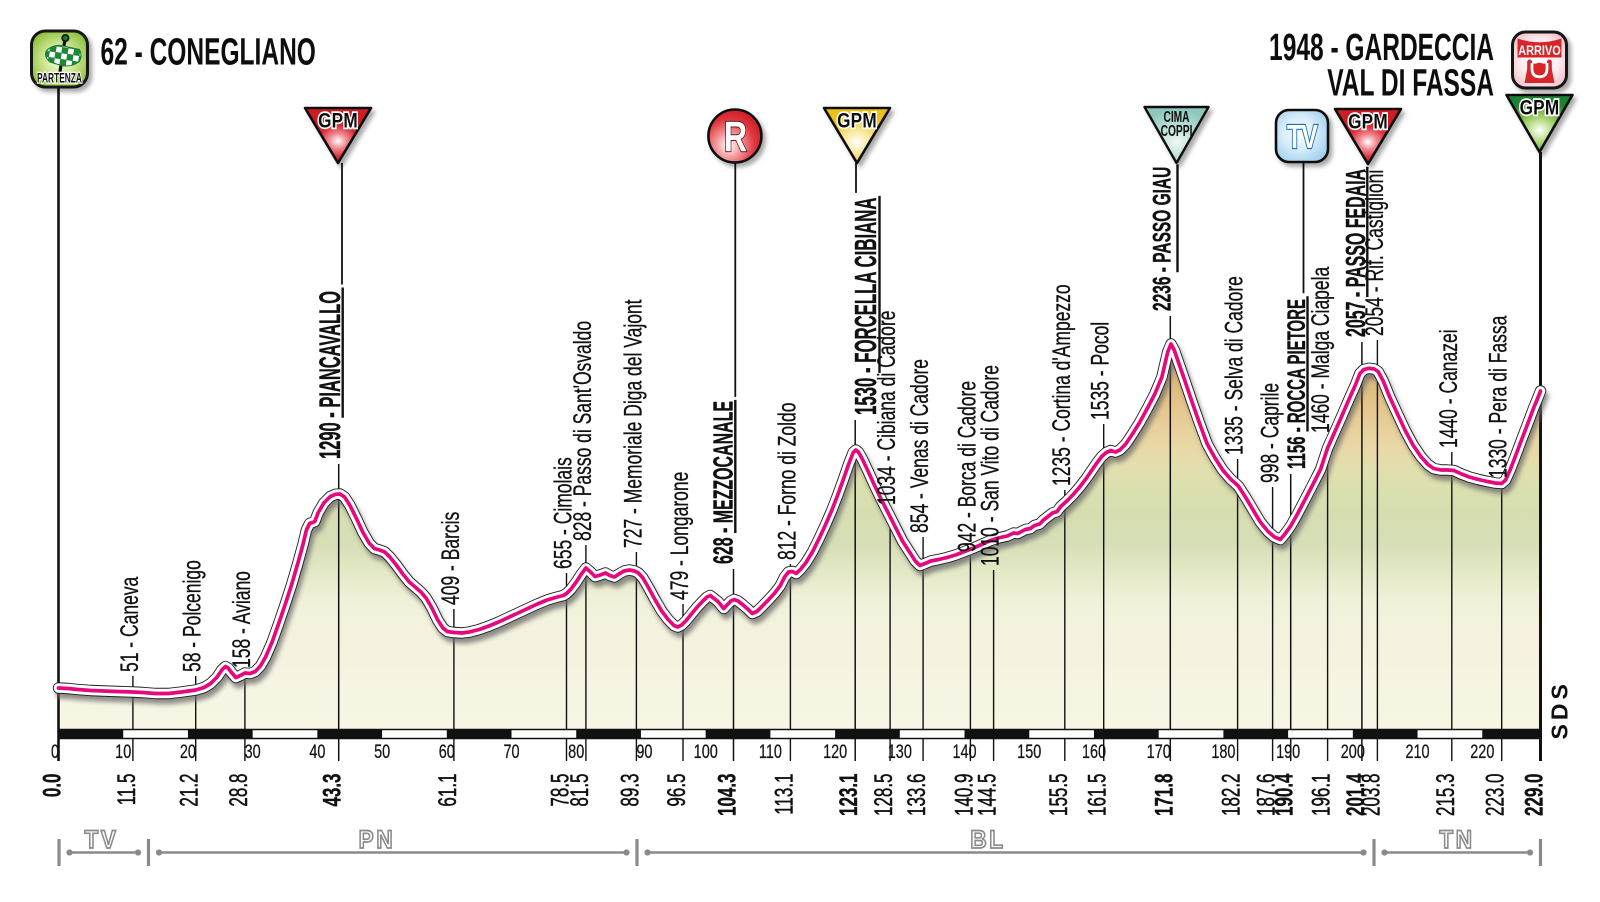  I want to click on svg-text: 1235 - Cortina d'Ampezzo, so click(1061, 385).